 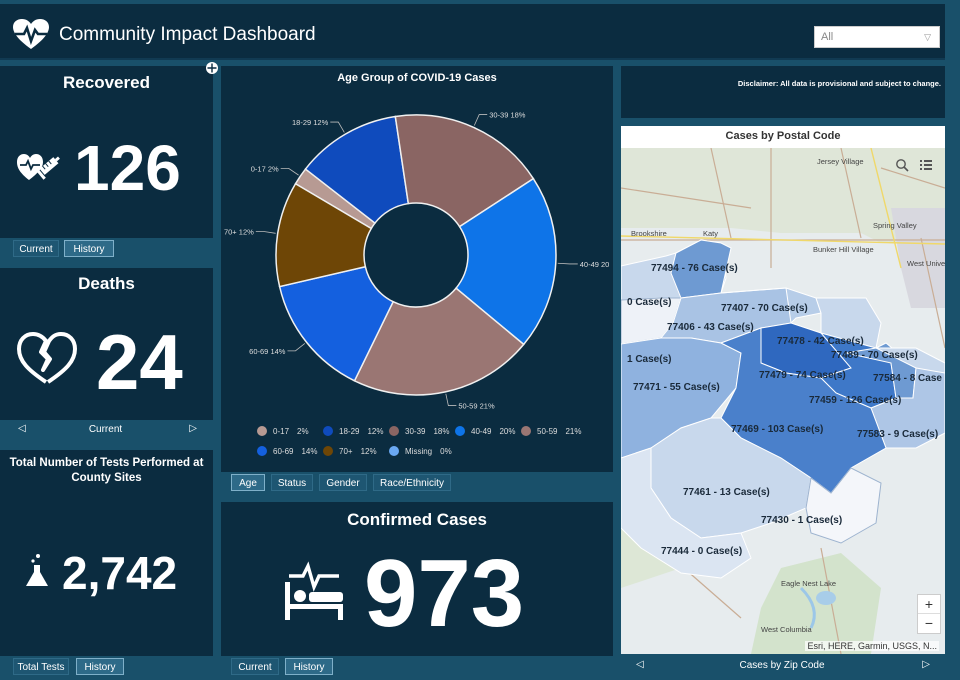 I want to click on heart-syringe-icon, so click(x=38, y=167).